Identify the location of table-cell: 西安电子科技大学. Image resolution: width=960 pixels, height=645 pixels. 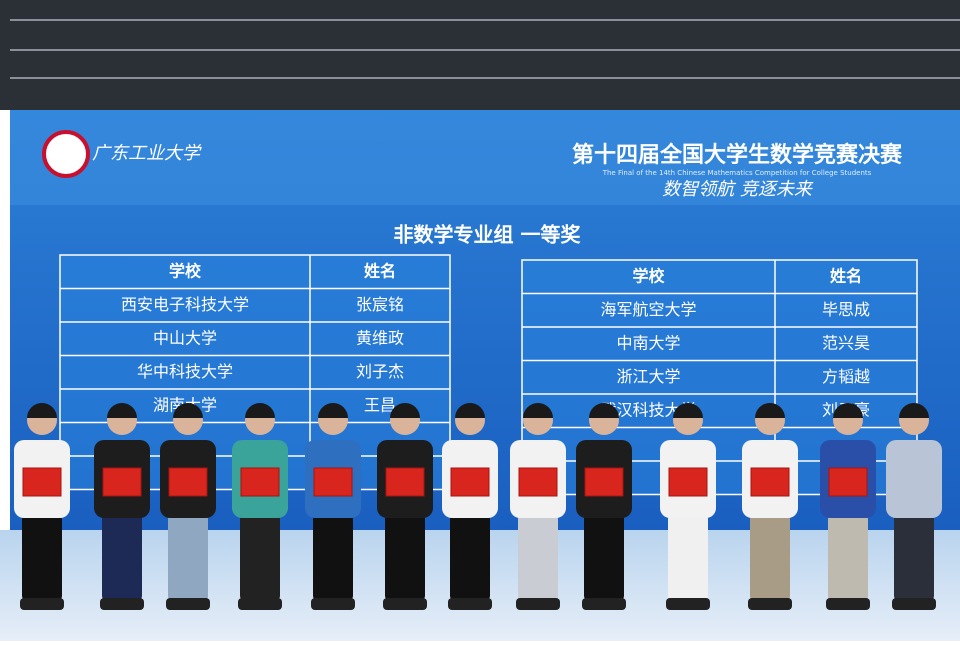
(185, 304).